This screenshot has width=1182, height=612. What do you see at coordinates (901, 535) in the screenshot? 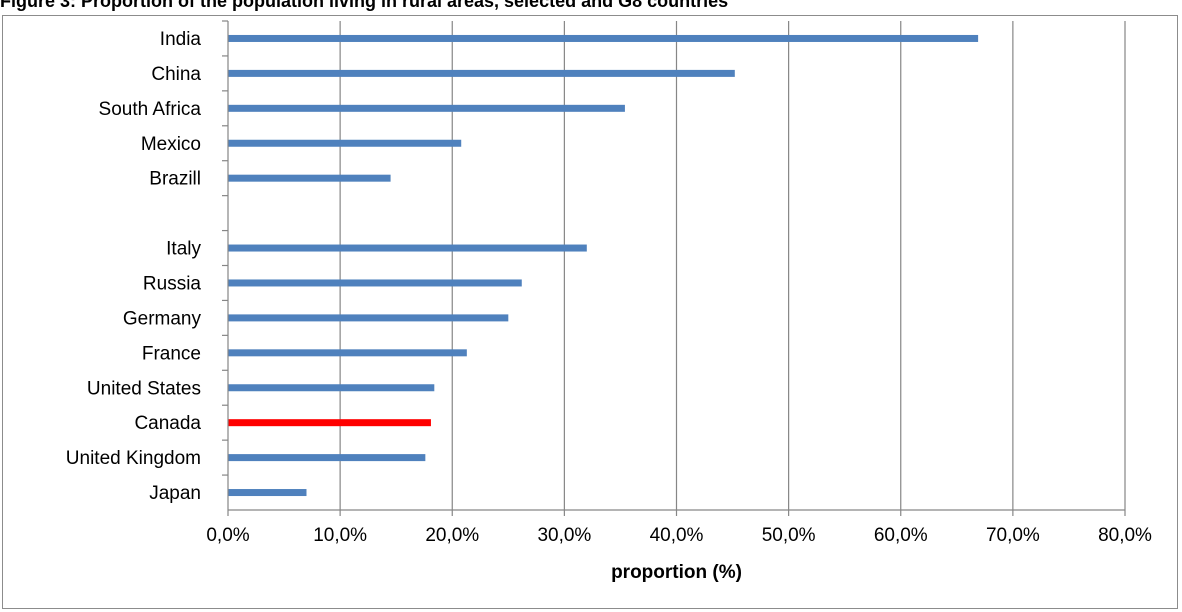
I see `x-tick-label: 60,0%` at bounding box center [901, 535].